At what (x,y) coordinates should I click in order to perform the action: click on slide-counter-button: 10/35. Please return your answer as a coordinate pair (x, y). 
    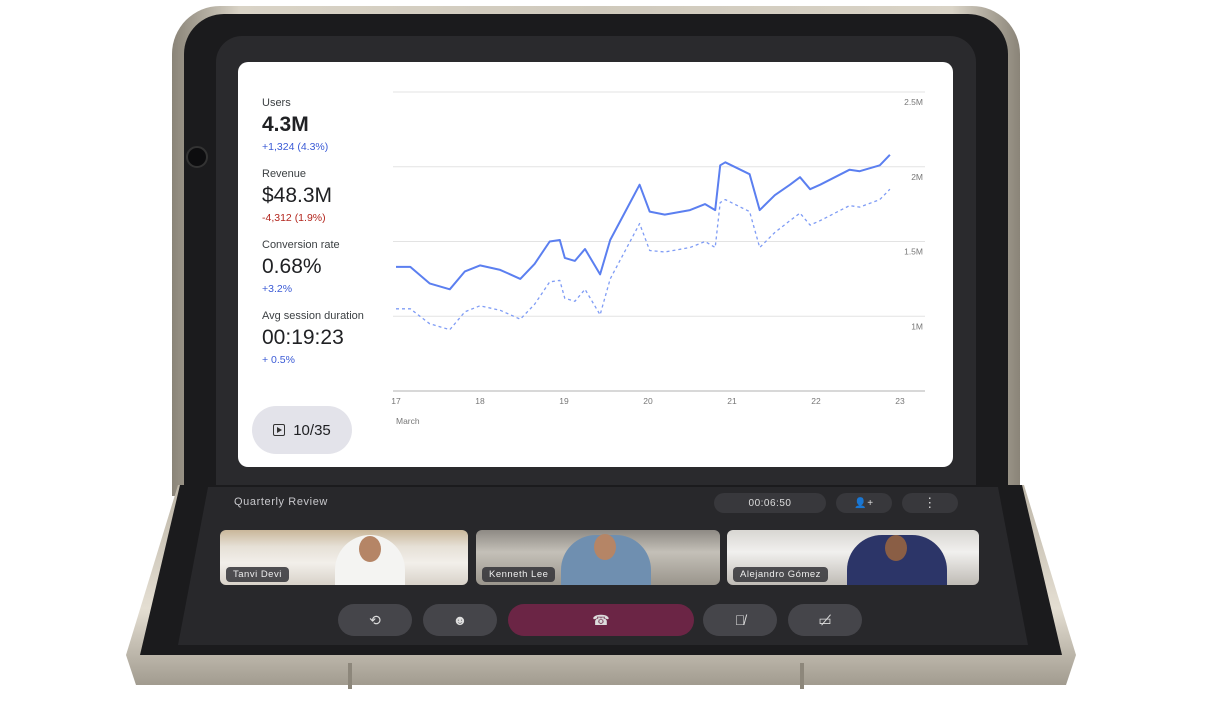
    Looking at the image, I should click on (302, 430).